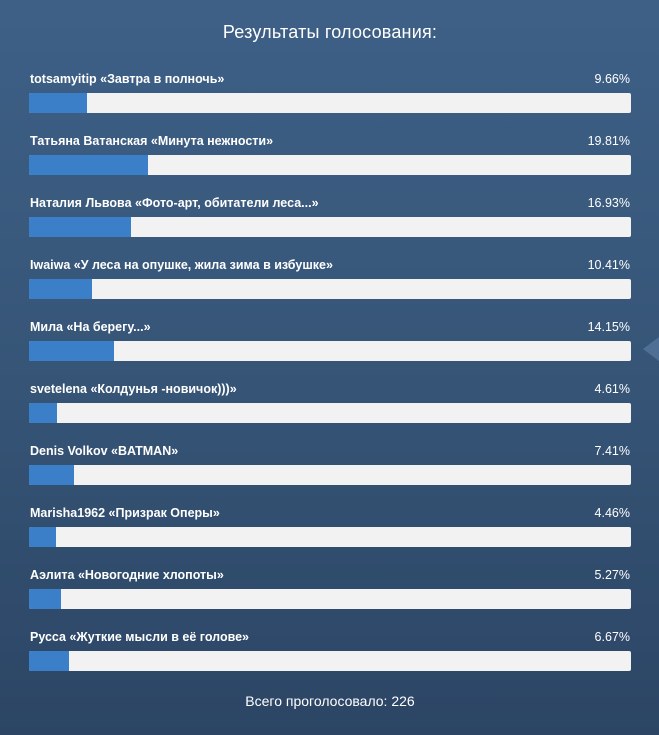 The width and height of the screenshot is (659, 735). What do you see at coordinates (140, 637) in the screenshot?
I see `option-label: Русса «Жуткие мысли в её голове»` at bounding box center [140, 637].